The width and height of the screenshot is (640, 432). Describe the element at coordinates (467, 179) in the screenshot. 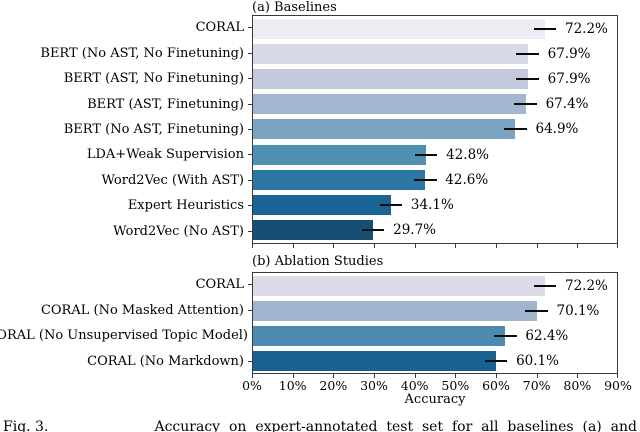

I see `value-label: 42.6%` at that location.